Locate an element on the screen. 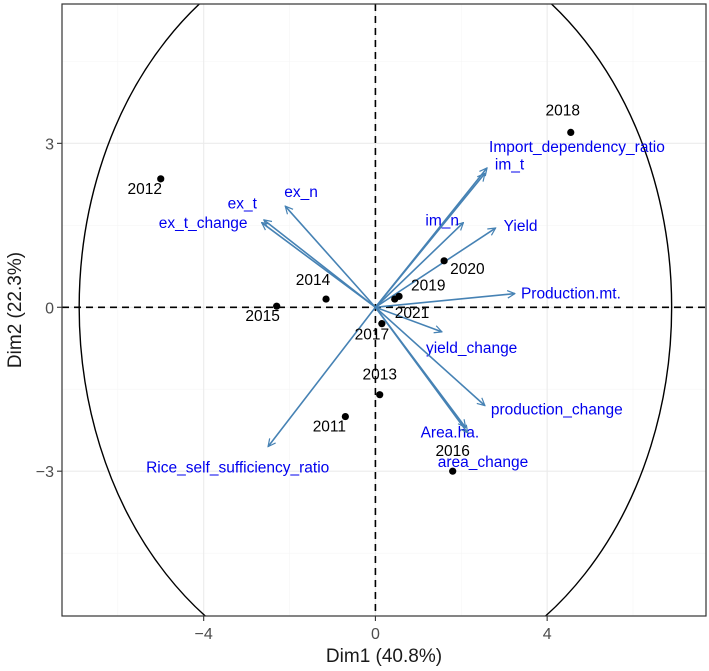 The image size is (709, 671). variable-label-yield-change: yield_change is located at coordinates (471, 348).